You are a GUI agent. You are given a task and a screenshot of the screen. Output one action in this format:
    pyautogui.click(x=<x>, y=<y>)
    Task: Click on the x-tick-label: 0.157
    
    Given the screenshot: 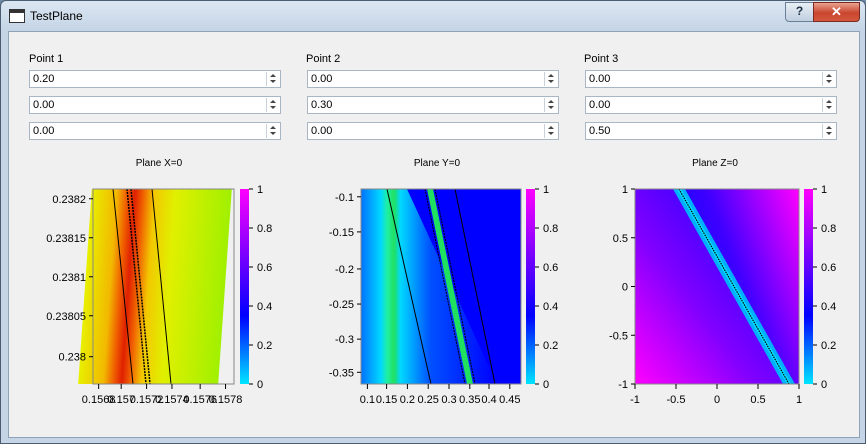 What is the action you would take?
    pyautogui.click(x=121, y=400)
    